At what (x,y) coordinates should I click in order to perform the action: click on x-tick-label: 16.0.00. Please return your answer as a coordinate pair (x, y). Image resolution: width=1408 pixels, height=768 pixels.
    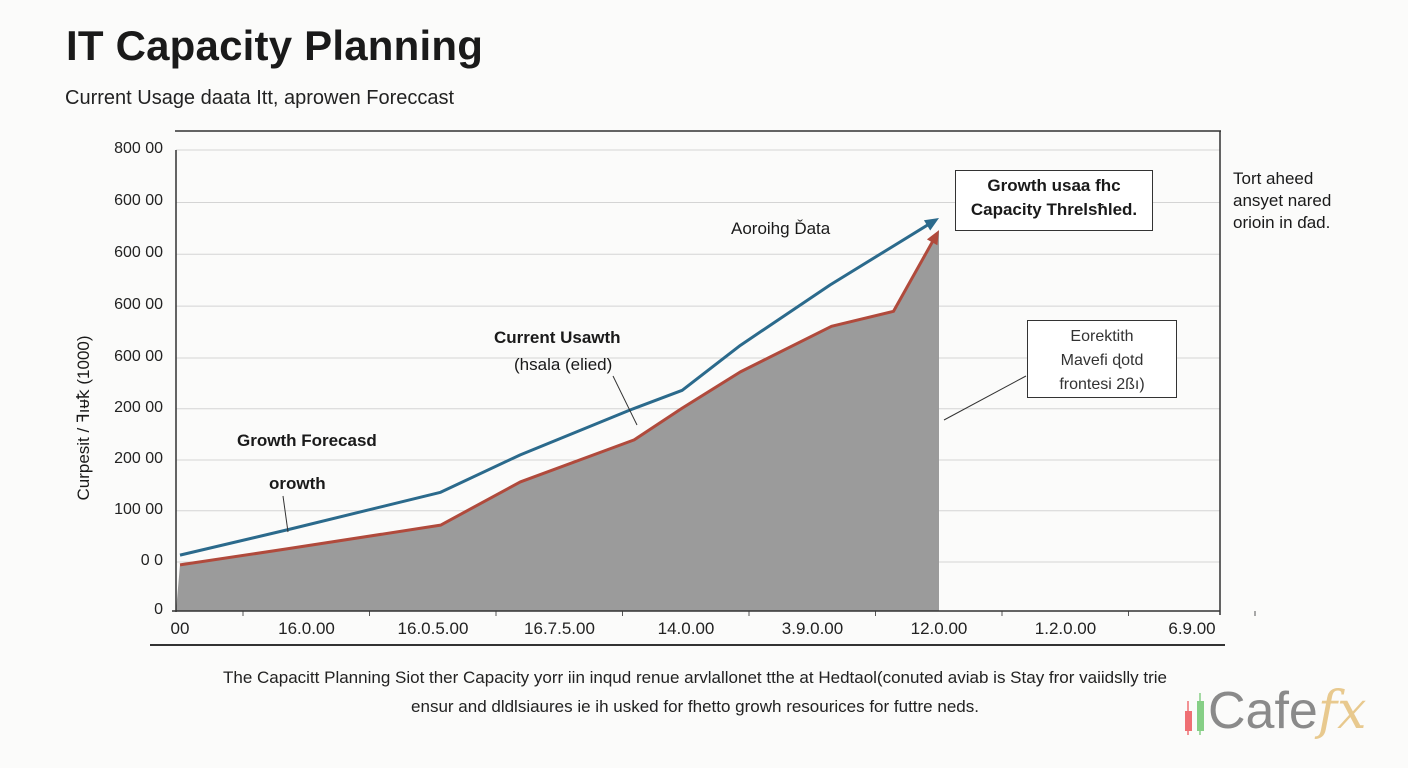
    Looking at the image, I should click on (306, 628).